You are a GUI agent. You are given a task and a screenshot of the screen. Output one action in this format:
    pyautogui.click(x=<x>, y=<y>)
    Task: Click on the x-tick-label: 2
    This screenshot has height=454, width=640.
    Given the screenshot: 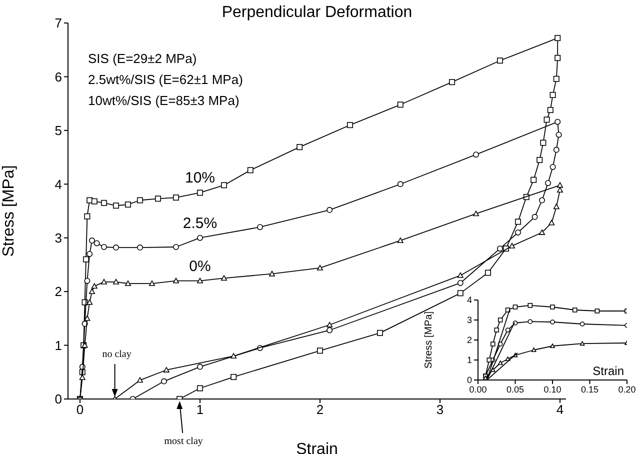 What is the action you would take?
    pyautogui.click(x=320, y=410)
    